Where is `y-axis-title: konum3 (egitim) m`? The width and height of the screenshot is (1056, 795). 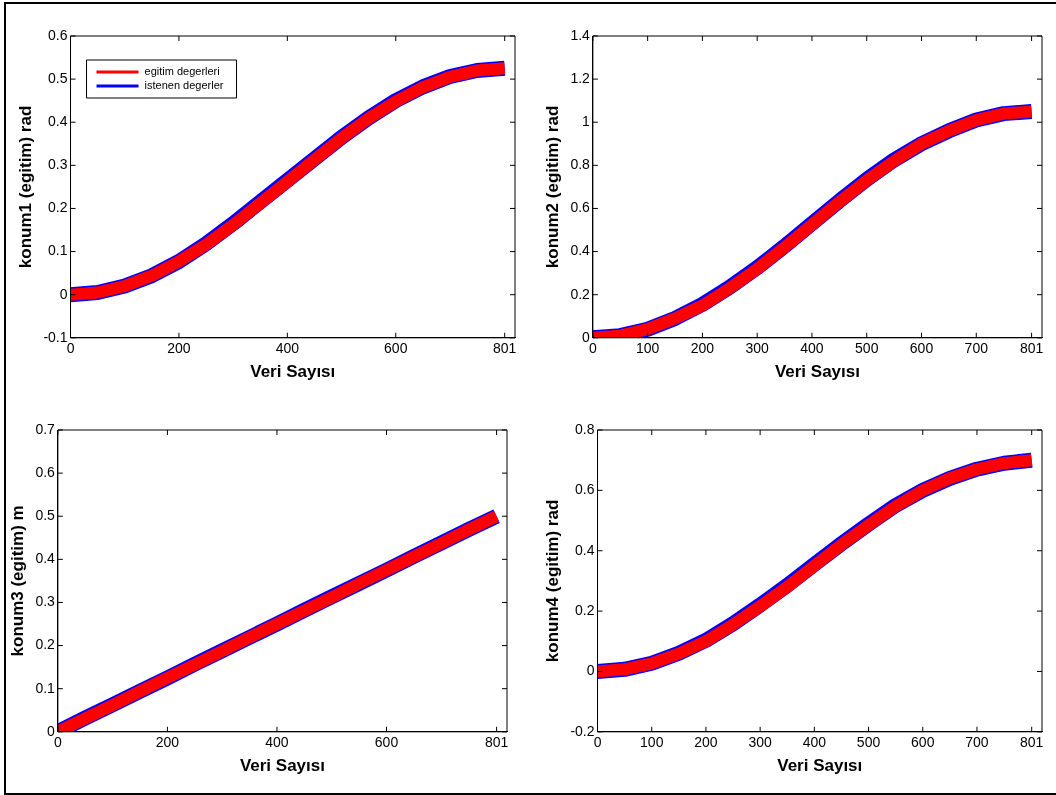 y-axis-title: konum3 (egitim) m is located at coordinates (17, 581).